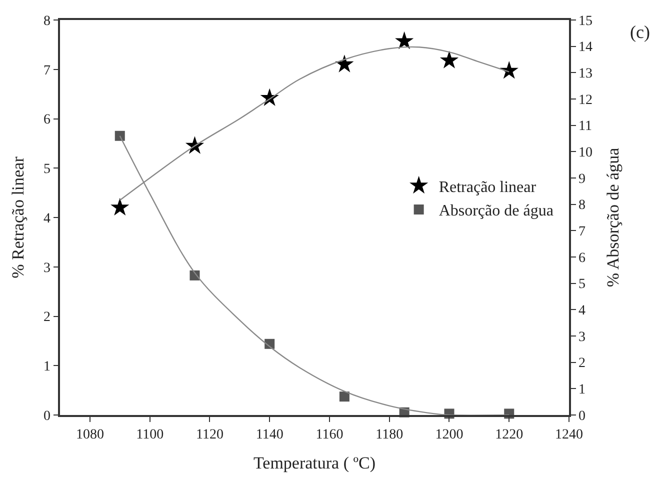 The height and width of the screenshot is (481, 669). Describe the element at coordinates (582, 337) in the screenshot. I see `y2-tick-label: 3` at that location.